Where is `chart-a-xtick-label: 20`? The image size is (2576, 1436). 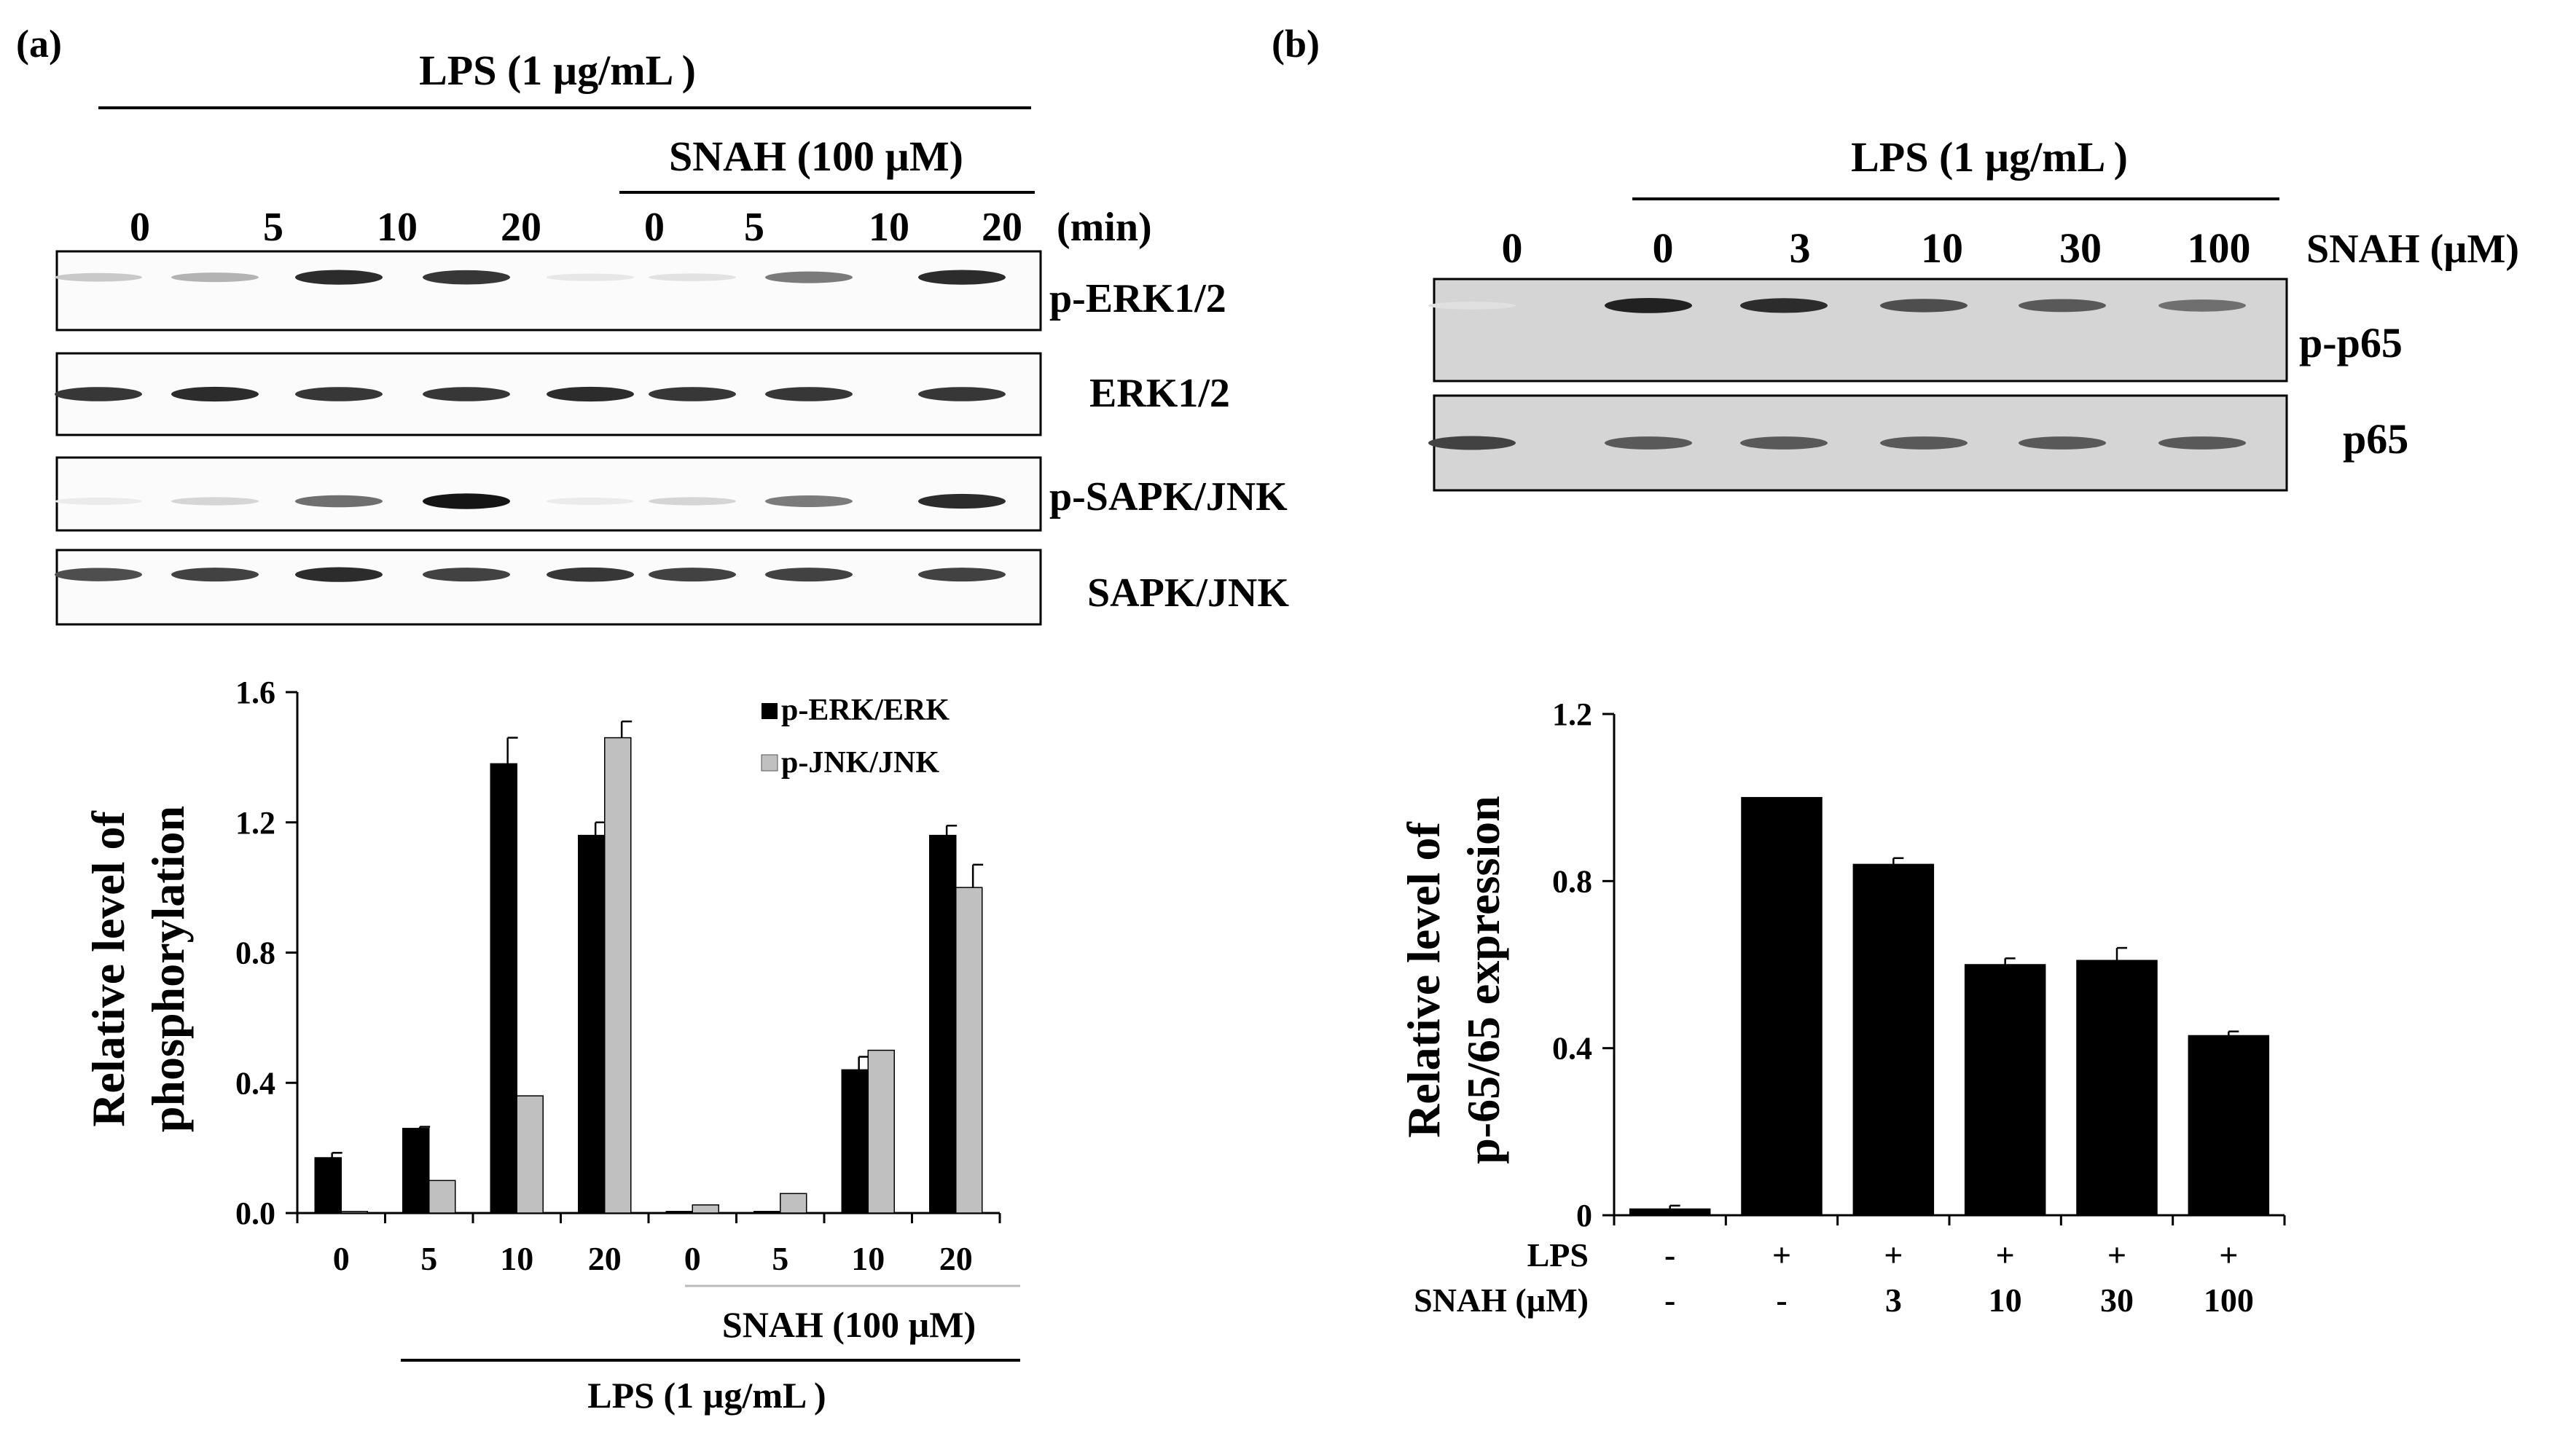
chart-a-xtick-label: 20 is located at coordinates (605, 1258).